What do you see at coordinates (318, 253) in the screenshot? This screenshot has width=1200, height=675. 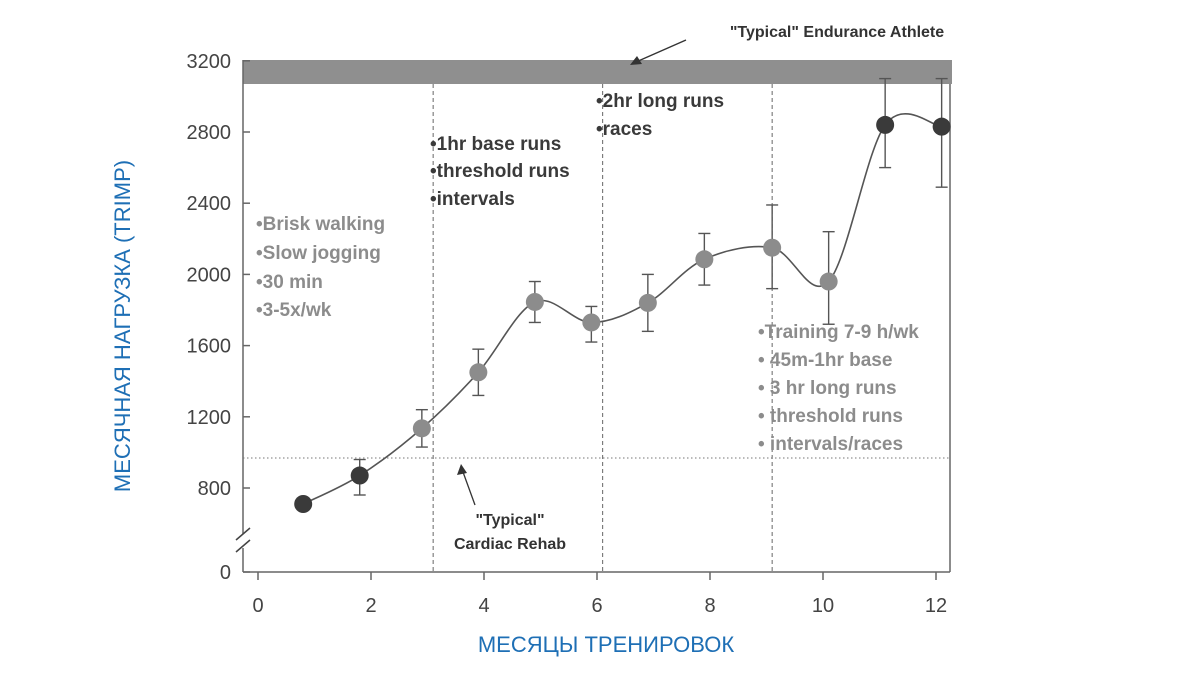 I see `annotation-phase-1-line: •Slow jogging` at bounding box center [318, 253].